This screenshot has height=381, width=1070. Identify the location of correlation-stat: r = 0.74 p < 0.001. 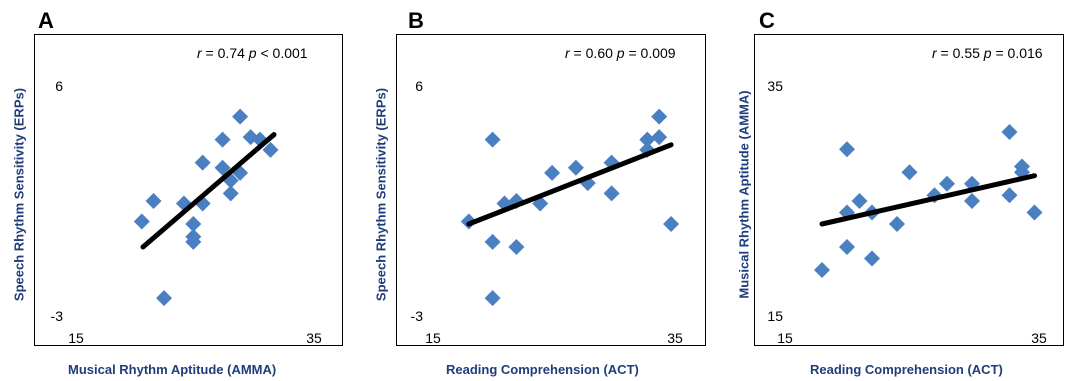
(252, 53).